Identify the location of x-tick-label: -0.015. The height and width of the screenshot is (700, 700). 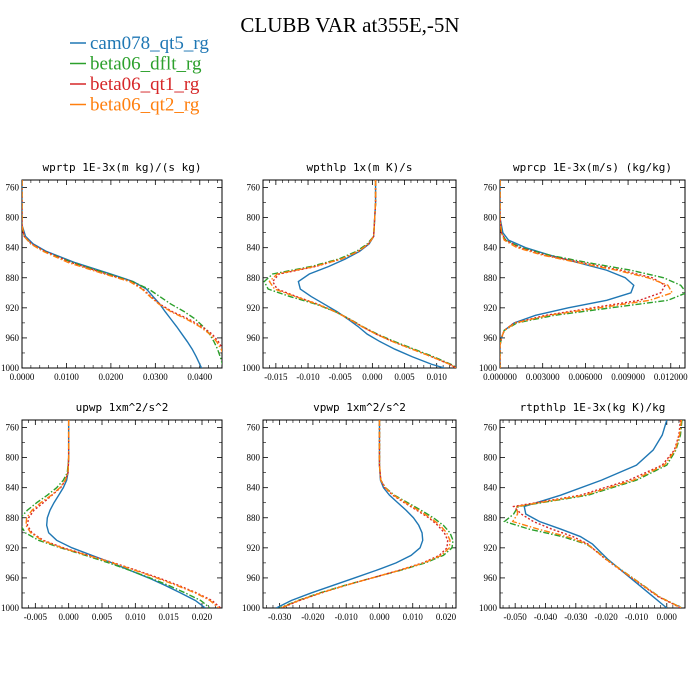
(276, 377).